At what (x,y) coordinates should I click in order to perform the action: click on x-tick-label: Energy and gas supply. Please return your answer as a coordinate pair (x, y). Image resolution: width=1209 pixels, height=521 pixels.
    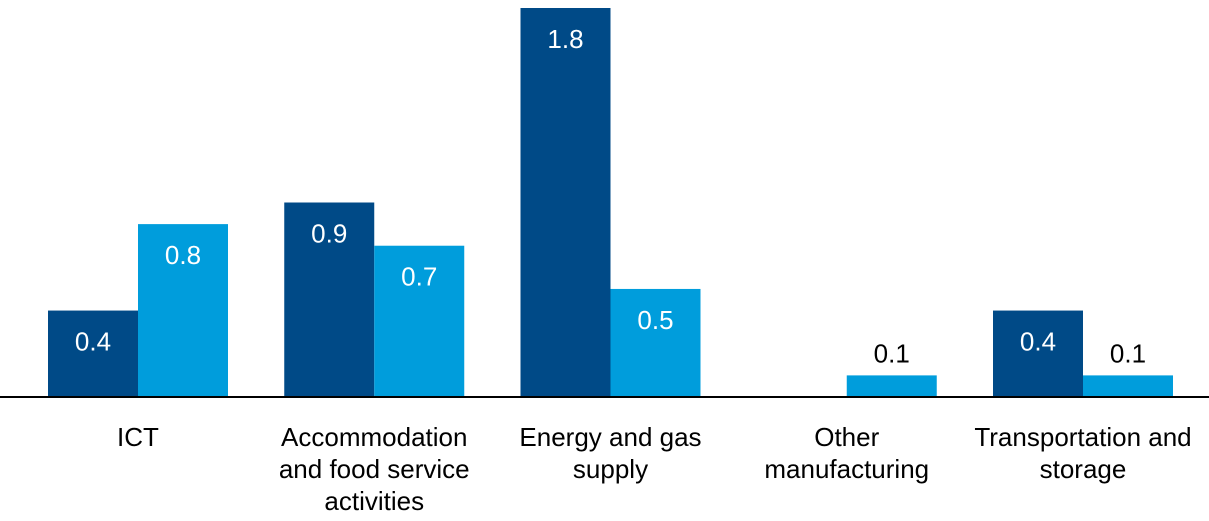
    Looking at the image, I should click on (610, 453).